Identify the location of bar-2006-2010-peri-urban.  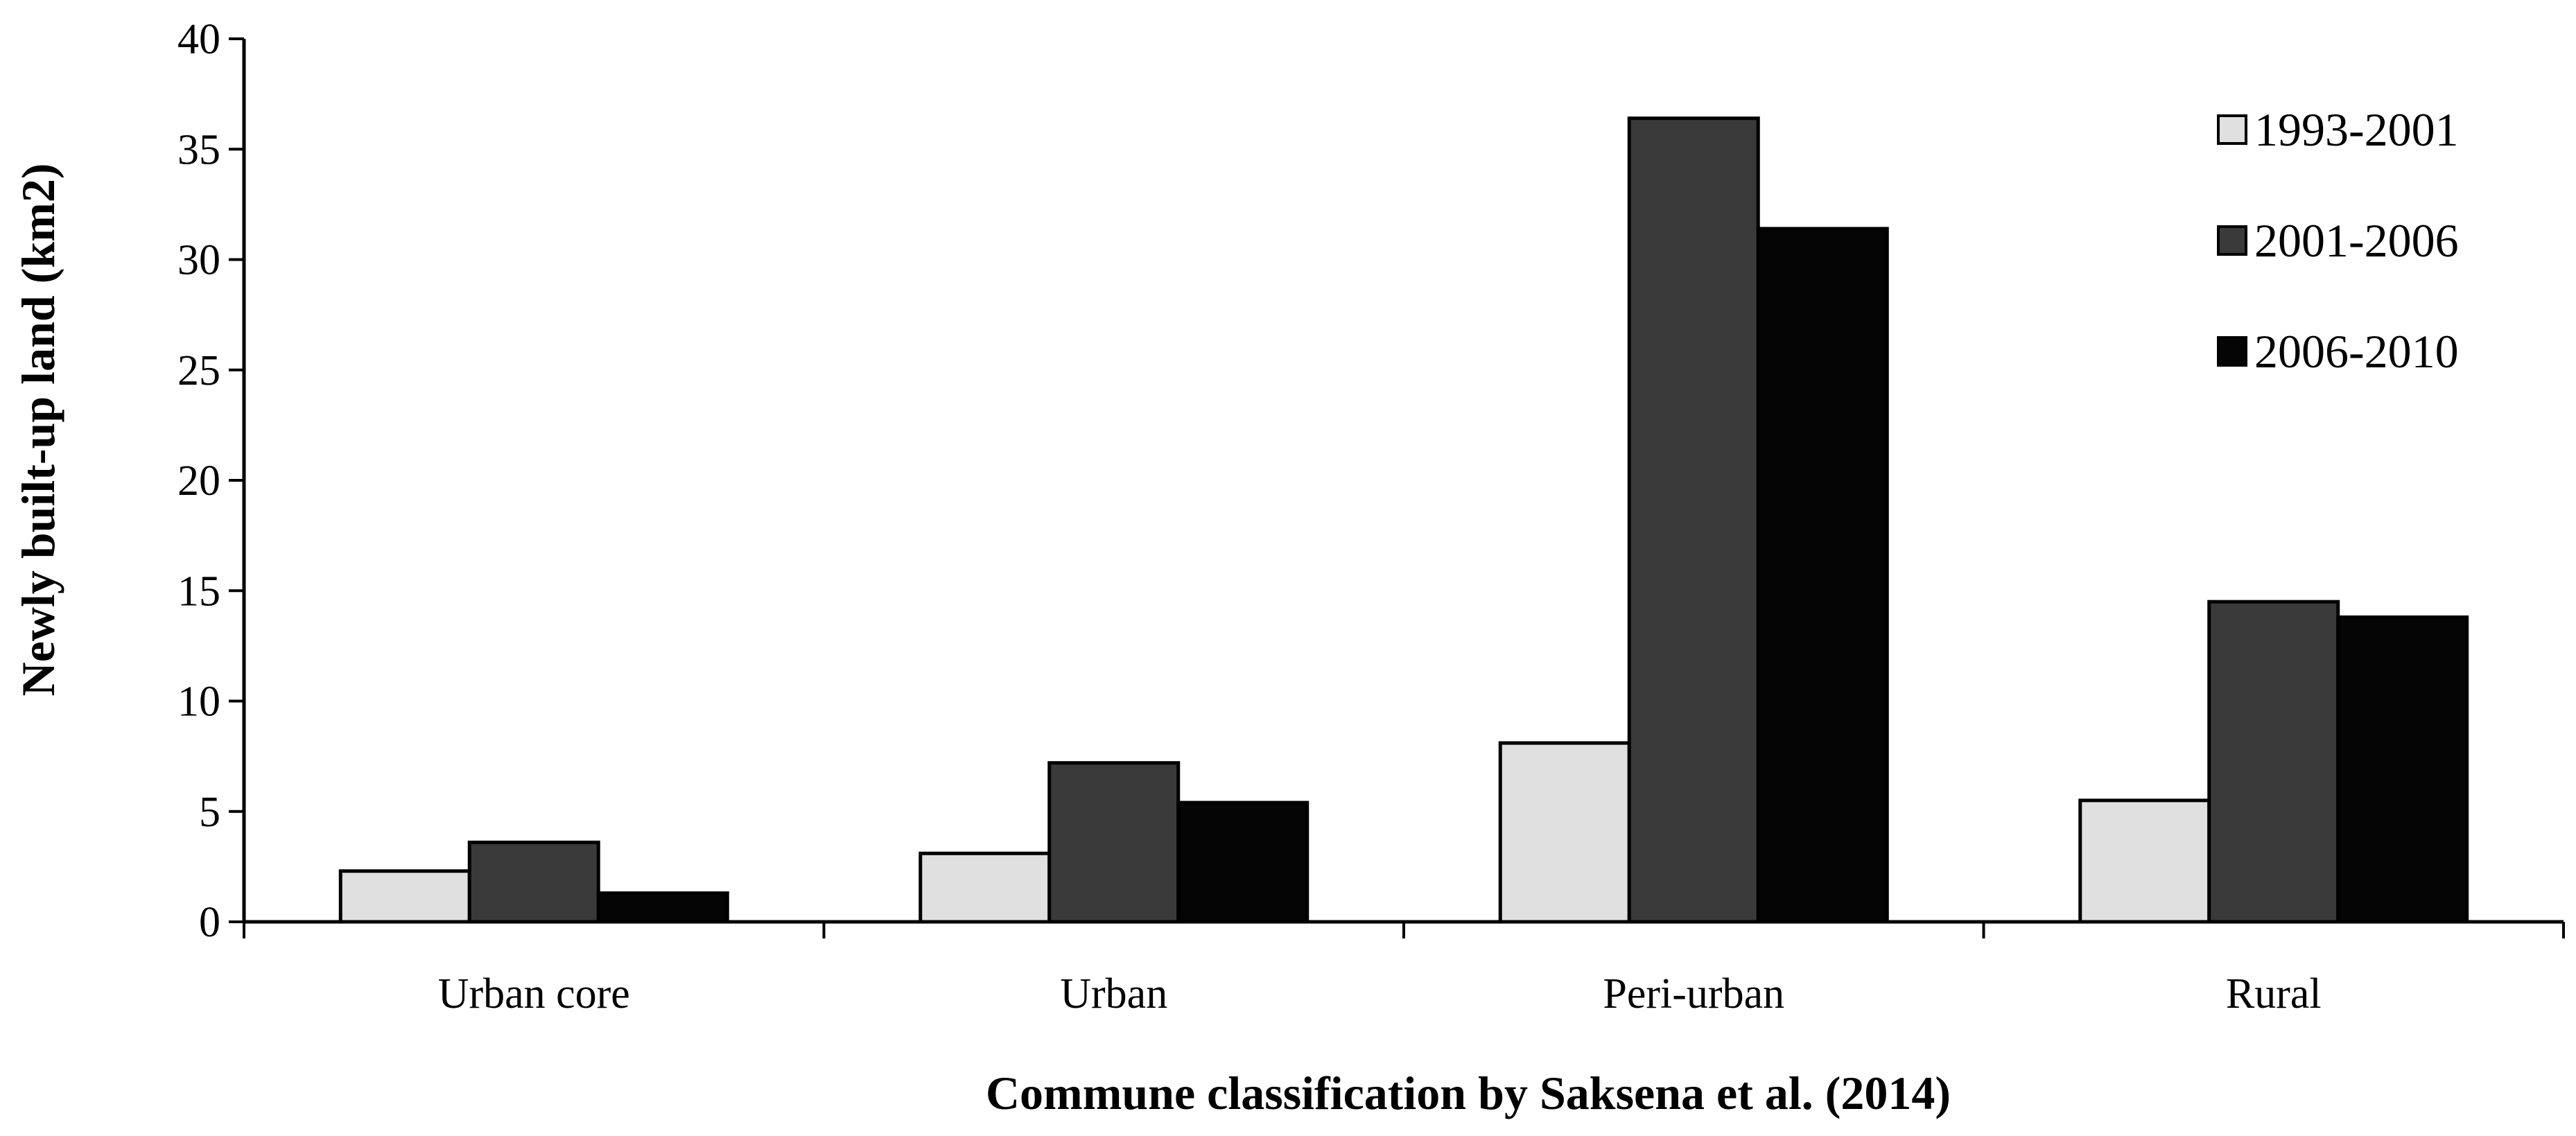
(1822, 575).